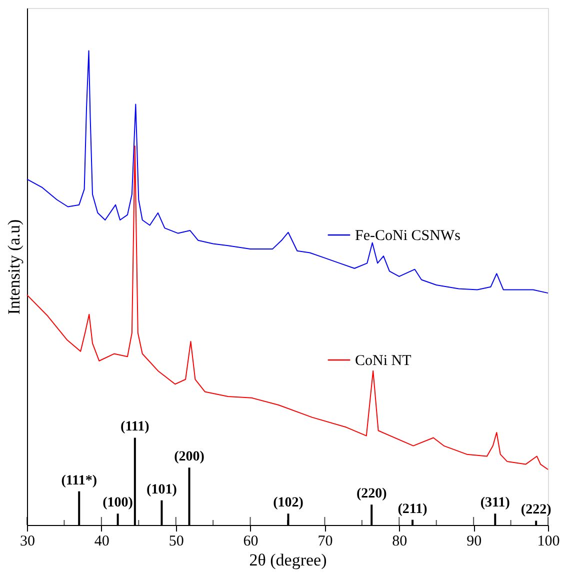  Describe the element at coordinates (118, 503) in the screenshot. I see `annotation: (100)` at that location.